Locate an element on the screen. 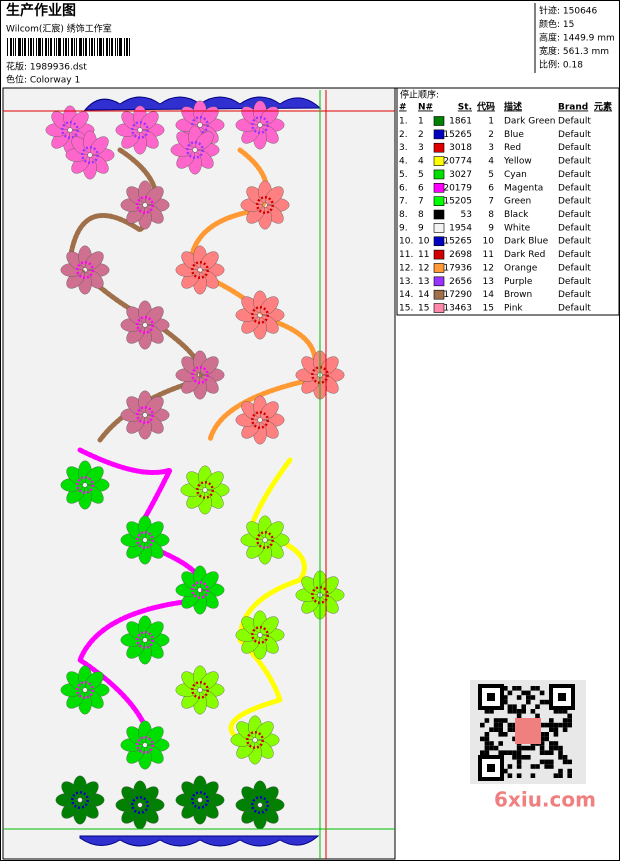 The image size is (620, 865). code: 10 is located at coordinates (489, 242).